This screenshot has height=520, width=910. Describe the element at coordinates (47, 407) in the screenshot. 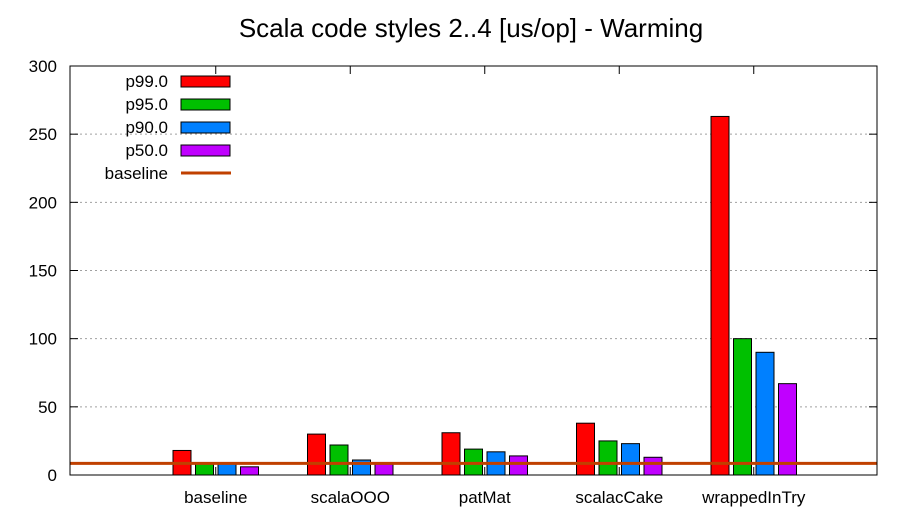

I see `ytick-label: 50` at that location.